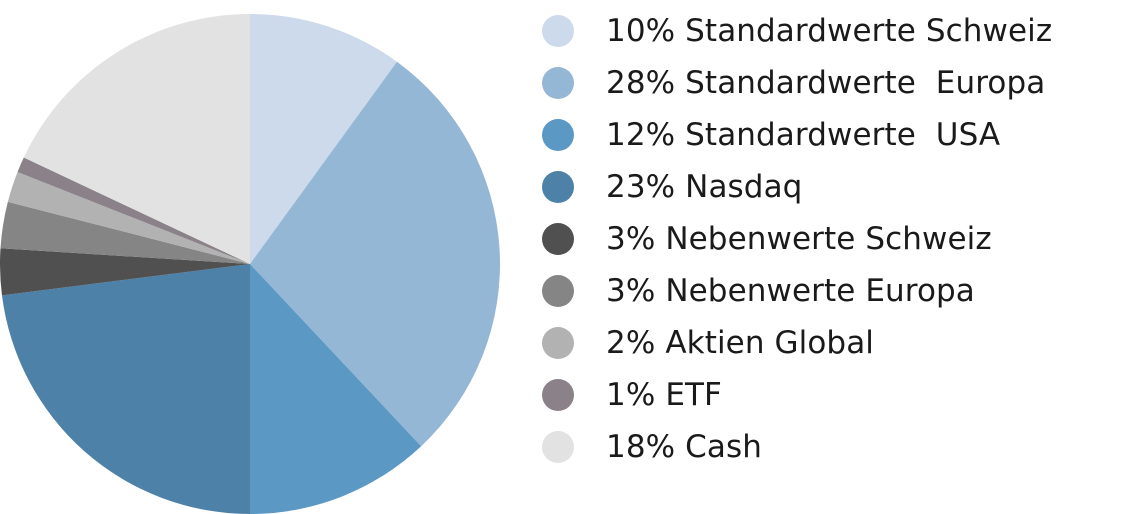 This screenshot has height=514, width=1124. Describe the element at coordinates (797, 395) in the screenshot. I see `legend-item: 1% ETF` at that location.